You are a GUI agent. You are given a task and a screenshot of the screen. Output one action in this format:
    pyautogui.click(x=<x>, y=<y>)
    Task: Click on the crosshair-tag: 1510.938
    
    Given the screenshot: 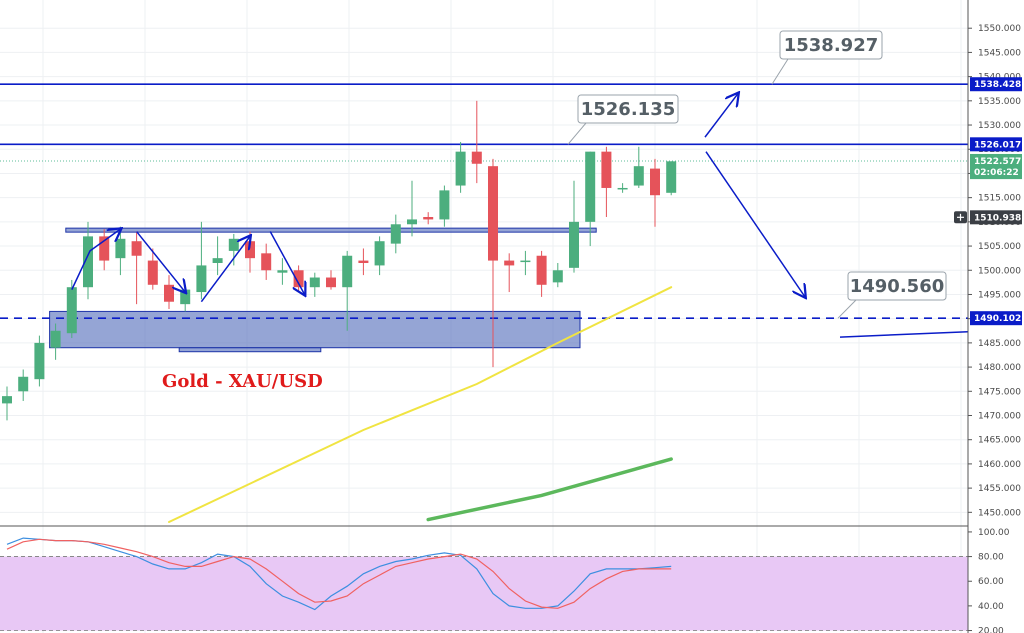 What is the action you would take?
    pyautogui.click(x=997, y=218)
    